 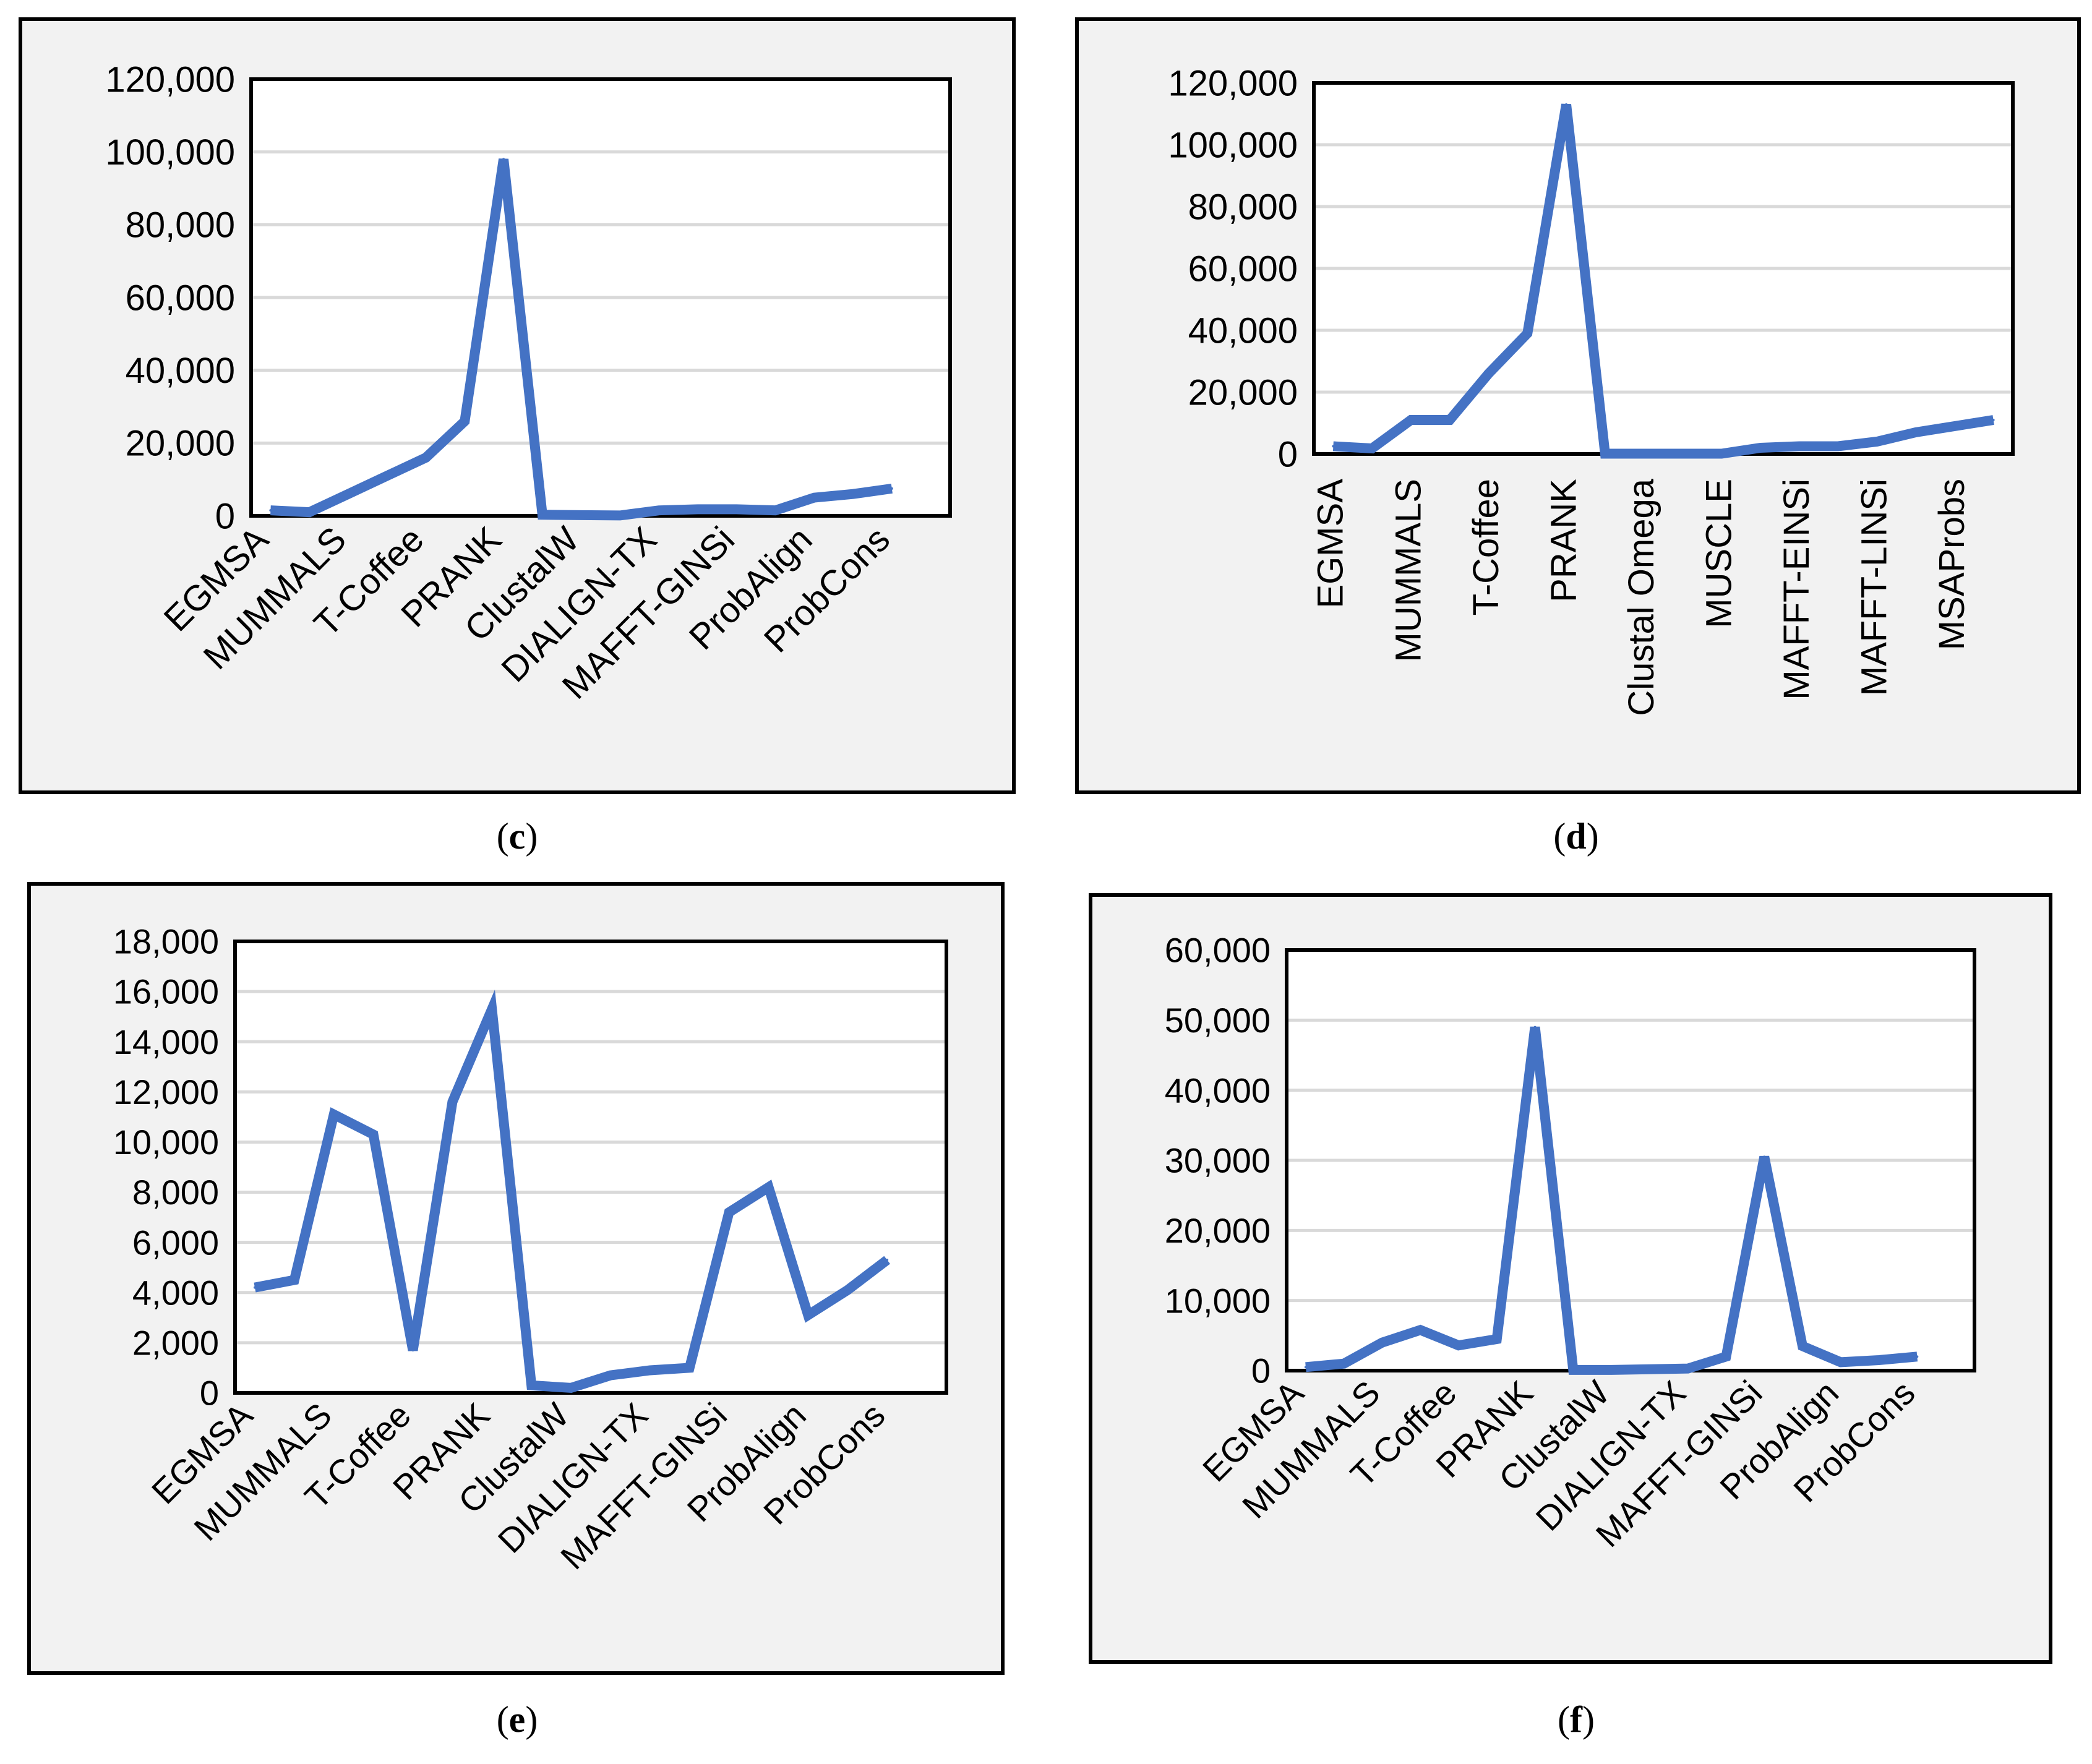 I want to click on caption-e: (e), so click(x=517, y=1720).